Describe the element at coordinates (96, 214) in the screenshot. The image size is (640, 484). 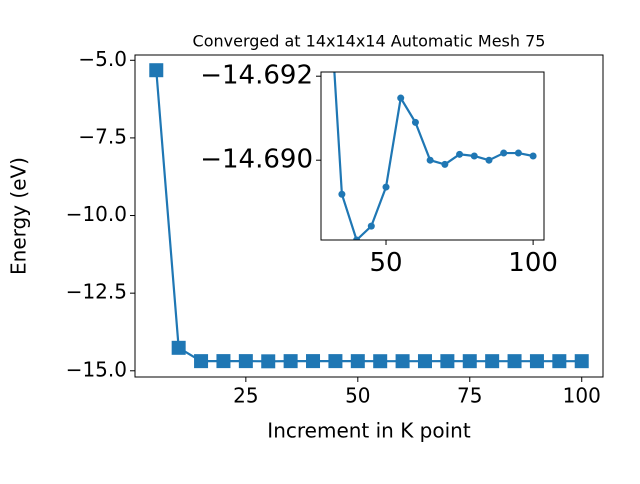
I see `y-tick-label: −10.0` at that location.